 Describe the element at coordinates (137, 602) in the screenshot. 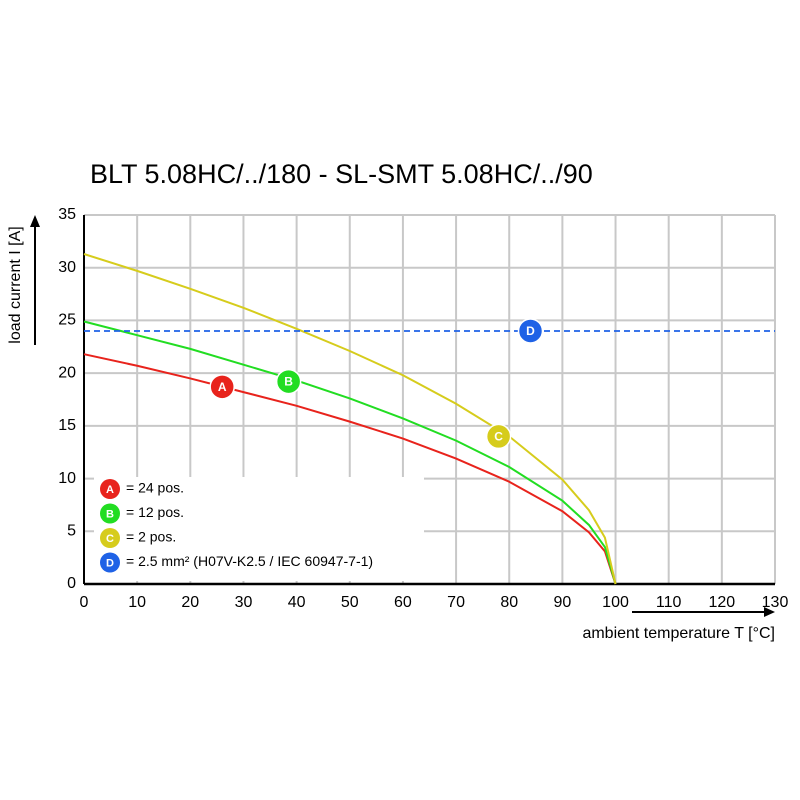

I see `x-tick-label: 10` at that location.